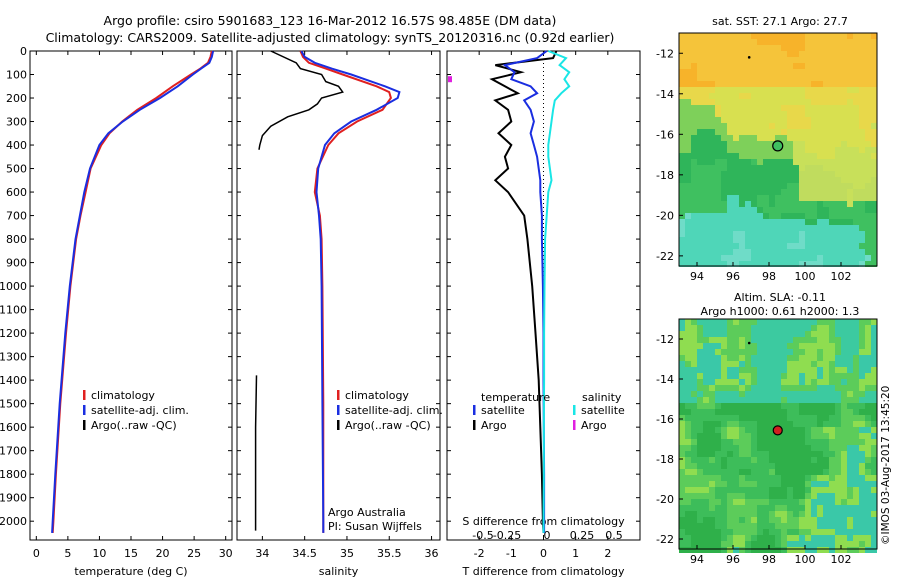  I want to click on map-x-tick-label: 96, so click(733, 559).